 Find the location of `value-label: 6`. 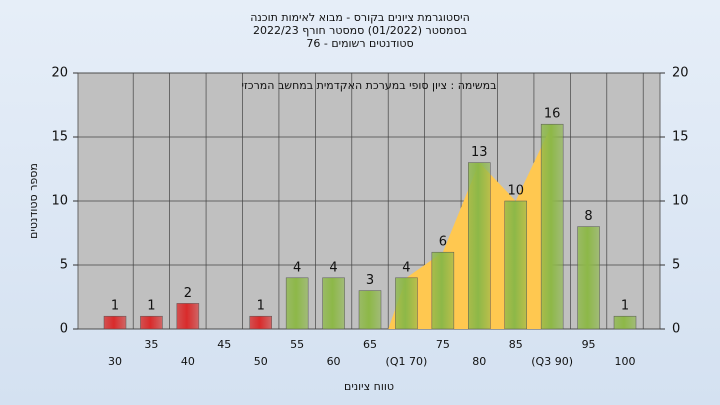

value-label: 6 is located at coordinates (443, 242).